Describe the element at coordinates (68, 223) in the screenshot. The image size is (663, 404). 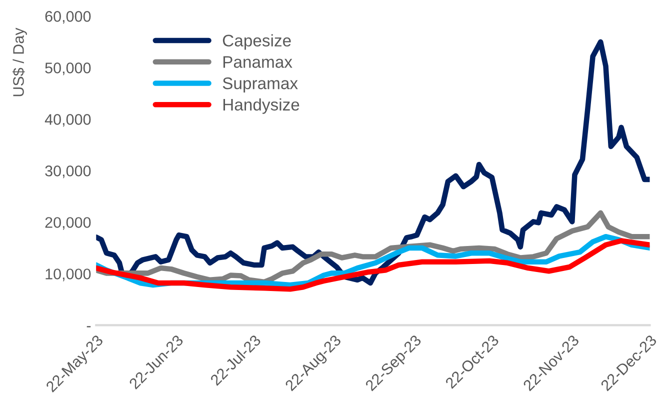
I see `y-tick-label: 20,000` at that location.